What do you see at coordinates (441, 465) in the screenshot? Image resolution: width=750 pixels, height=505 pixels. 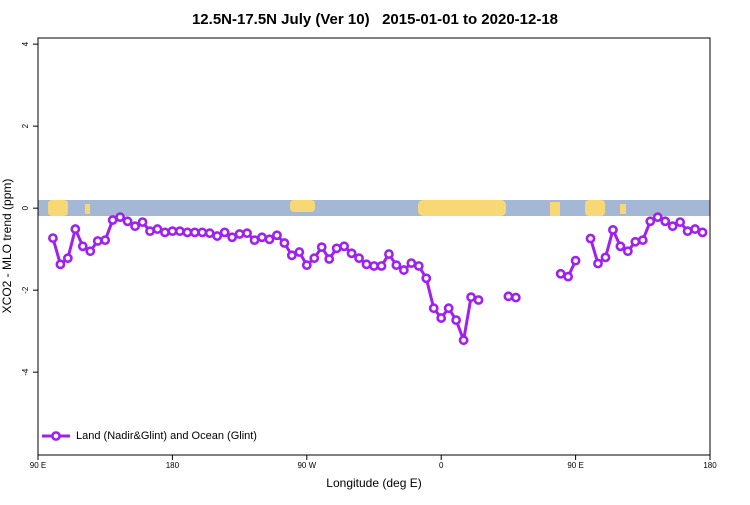 I see `x-tick-label: 0` at bounding box center [441, 465].